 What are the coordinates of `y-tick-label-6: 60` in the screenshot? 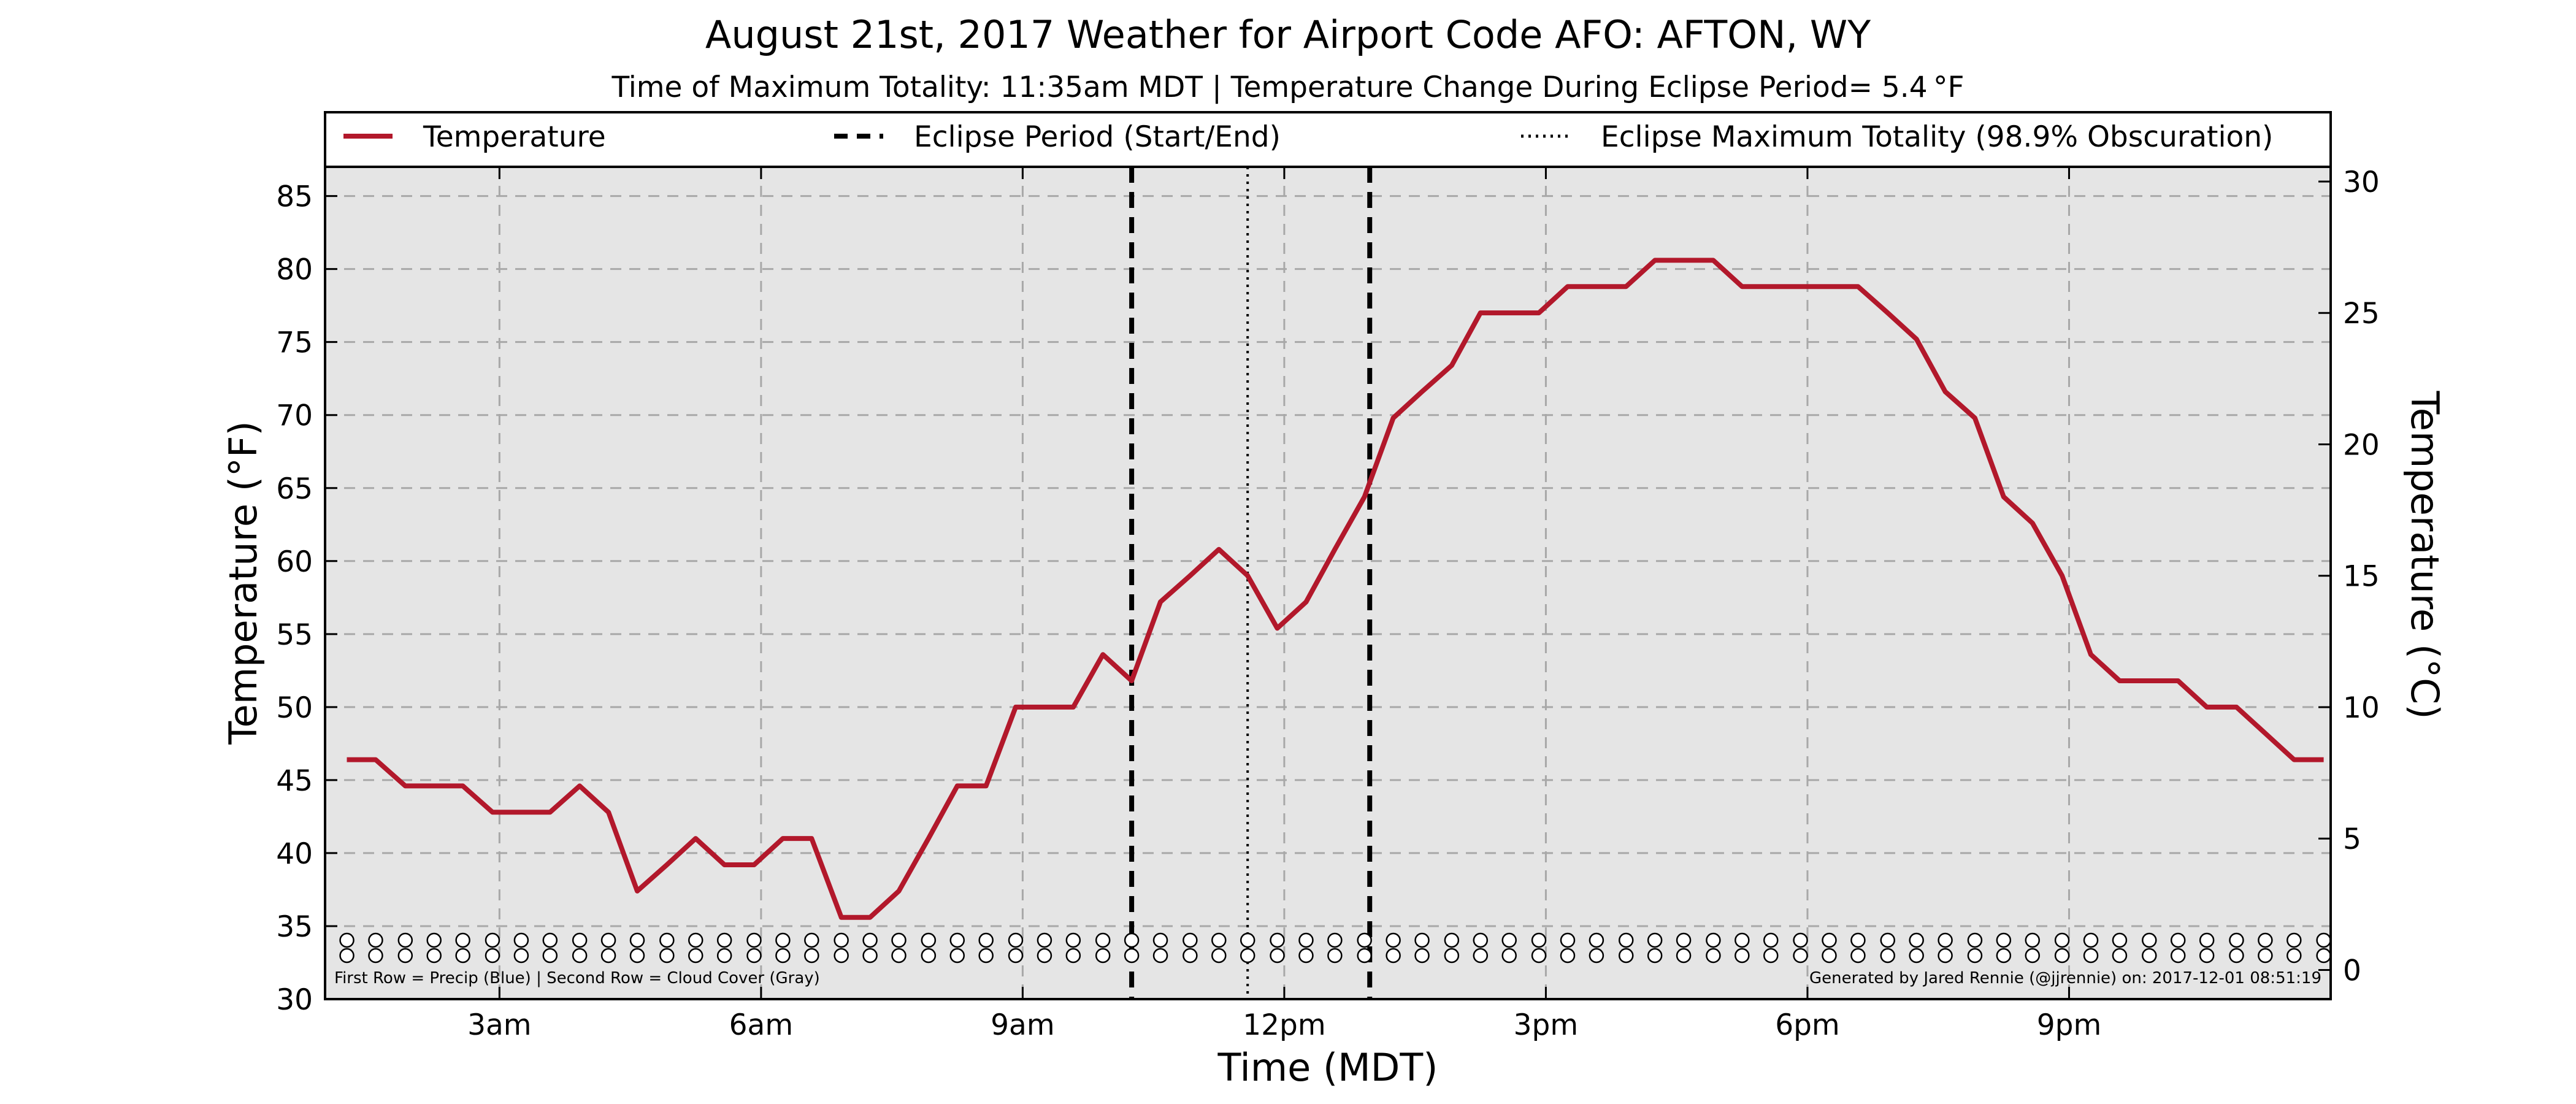 It's located at (294, 562).